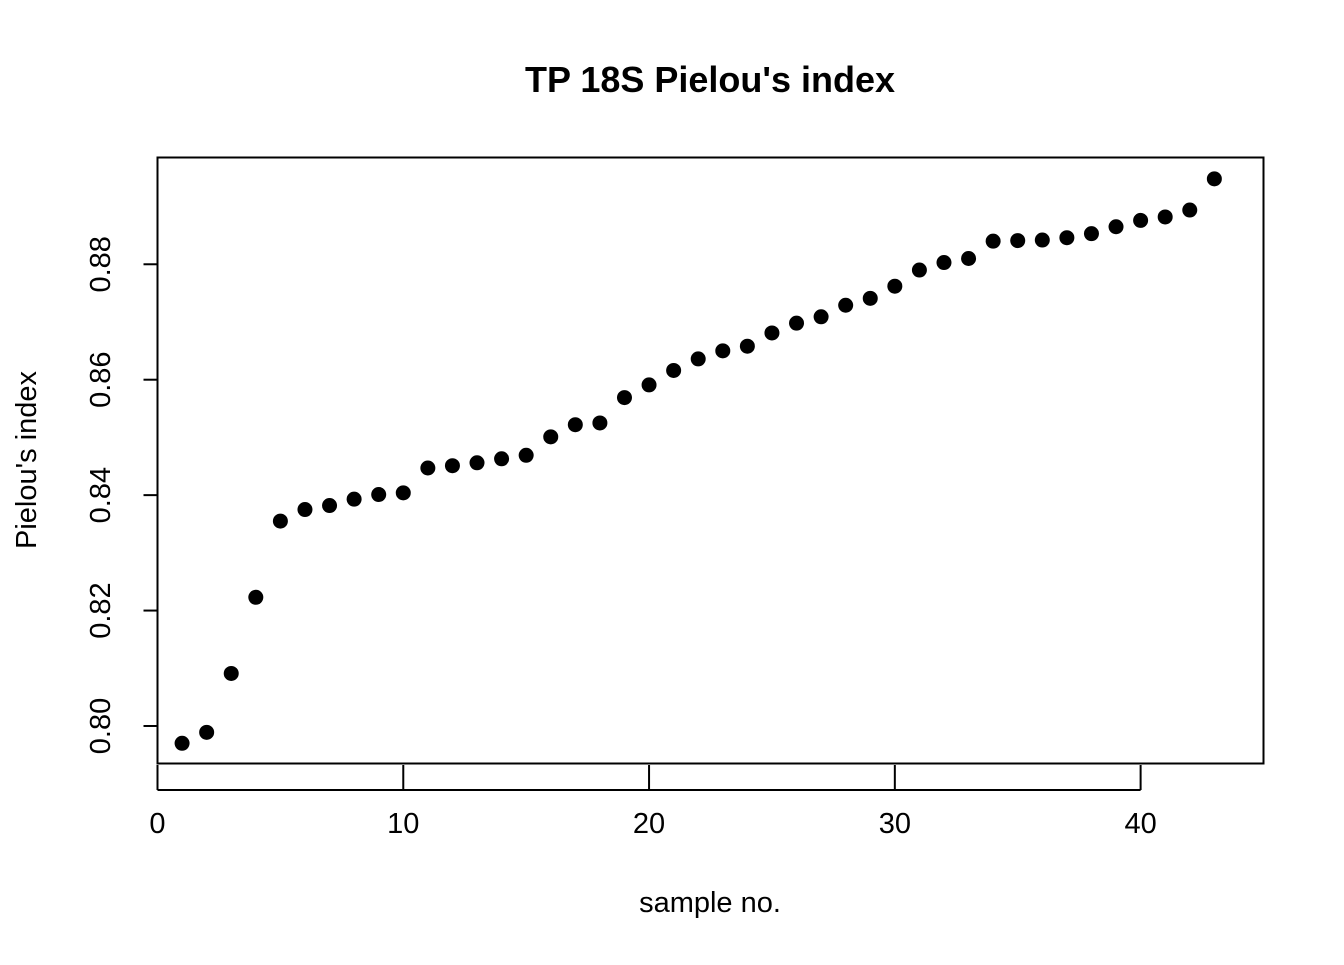 The height and width of the screenshot is (965, 1344). Describe the element at coordinates (101, 726) in the screenshot. I see `y-tick-label: 0.80` at that location.